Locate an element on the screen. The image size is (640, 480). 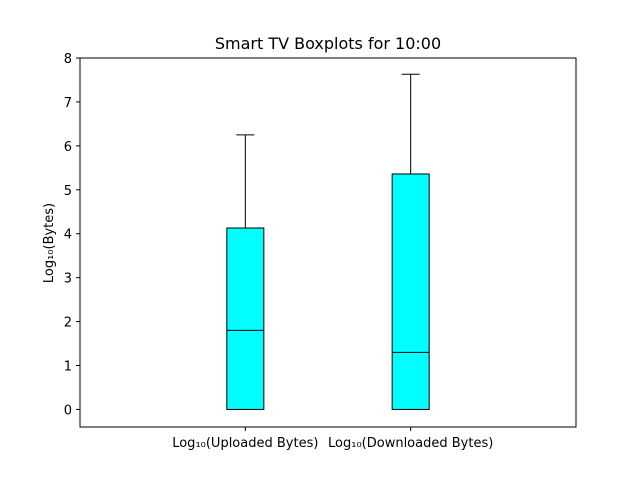
chart-title: Smart TV Boxplots for 10:00 is located at coordinates (328, 43).